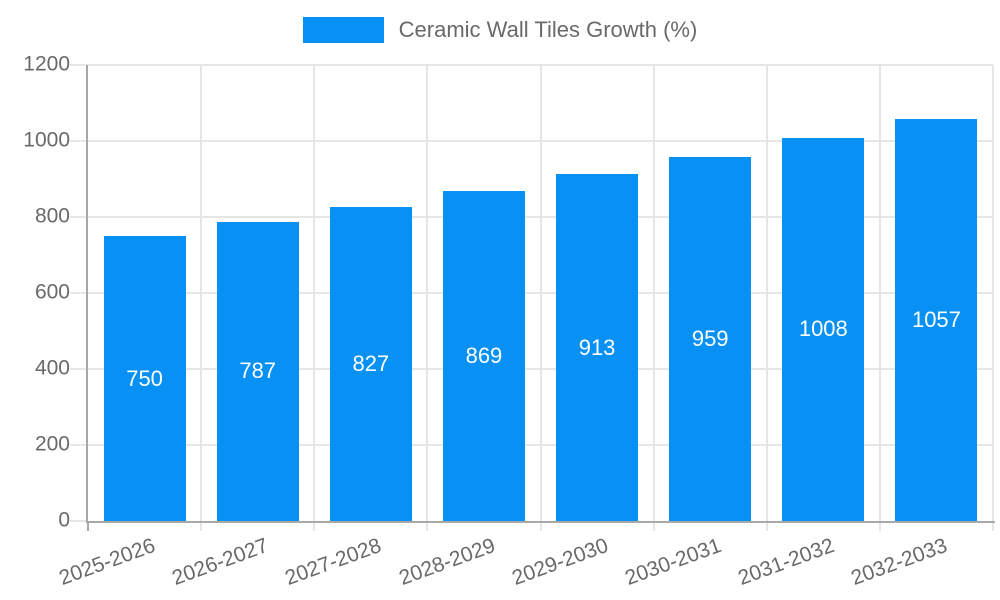 The image size is (1000, 600). What do you see at coordinates (343, 30) in the screenshot?
I see `legend-swatch-icon` at bounding box center [343, 30].